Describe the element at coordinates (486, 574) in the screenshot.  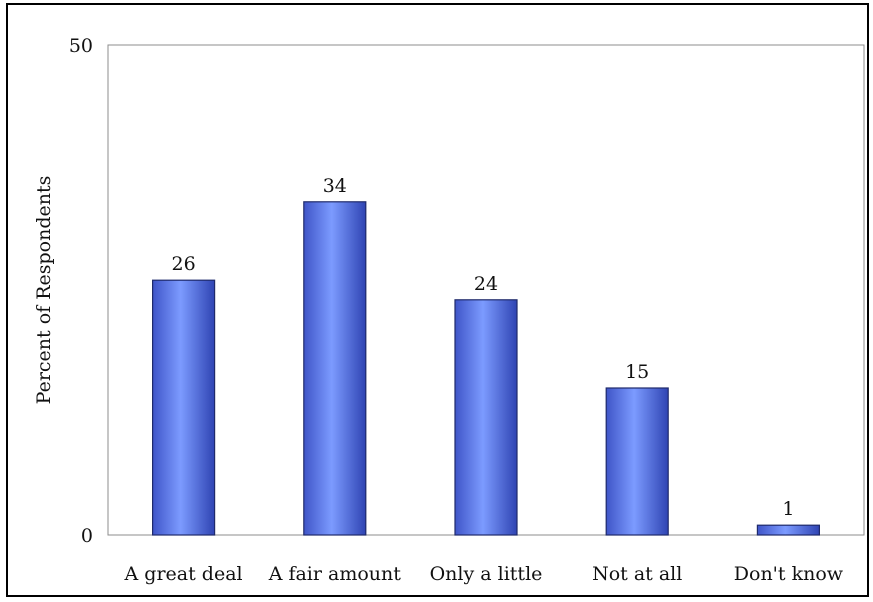
I see `x-tick-label-2: Only a little` at that location.